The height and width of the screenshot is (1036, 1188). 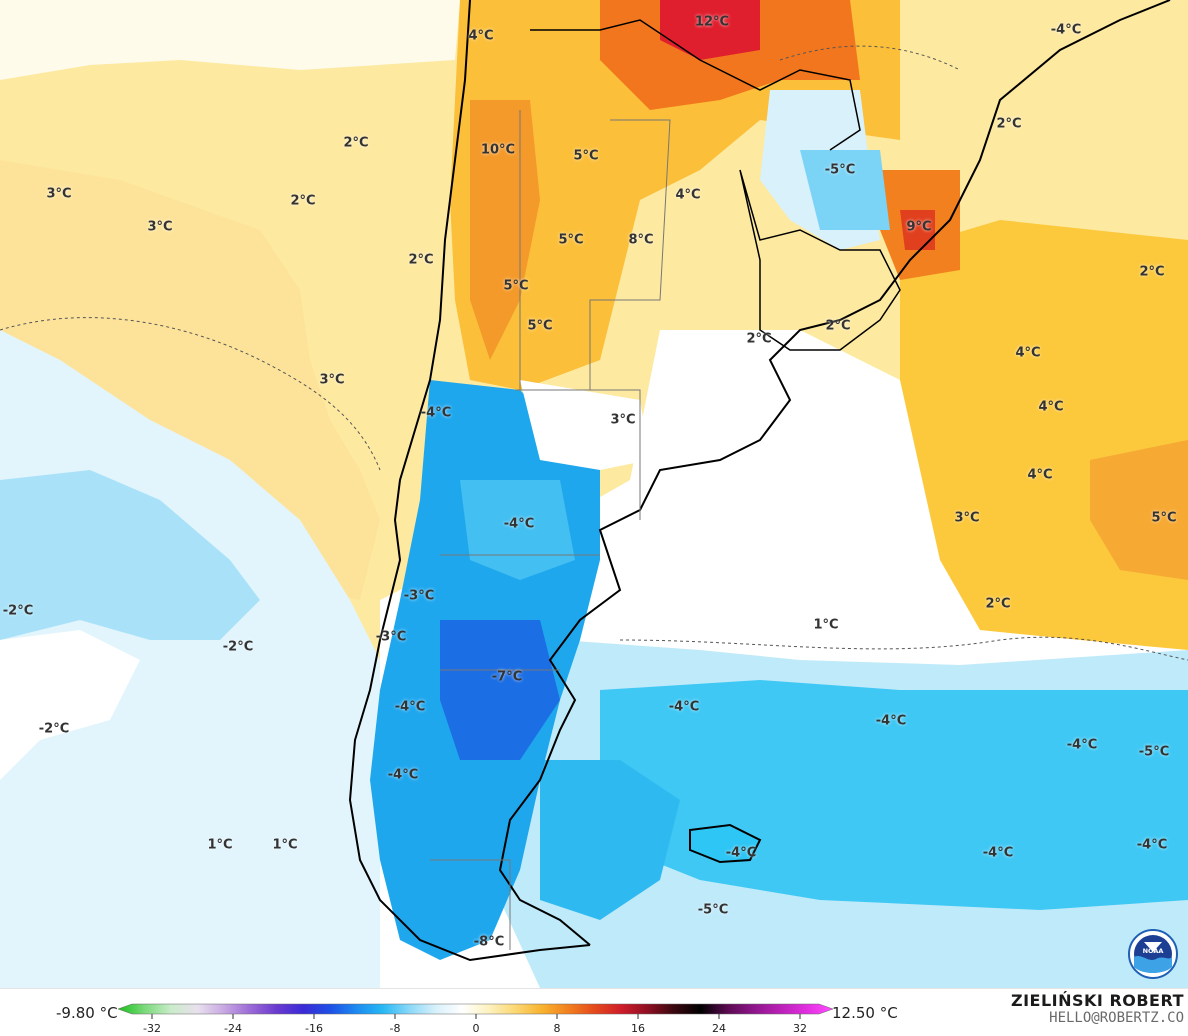 What do you see at coordinates (845, 190) in the screenshot?
I see `cold-patch-east` at bounding box center [845, 190].